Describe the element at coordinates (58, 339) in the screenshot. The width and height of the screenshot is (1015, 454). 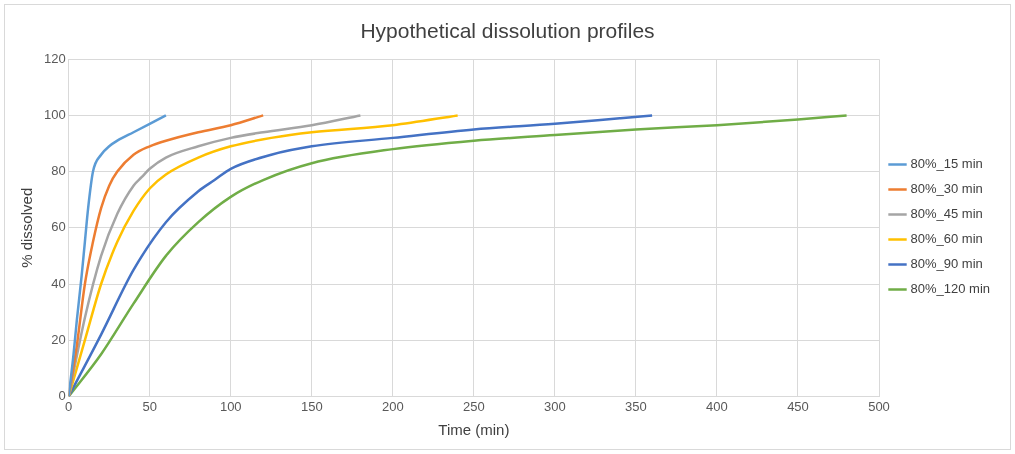
I see `y-tick-label: 20` at that location.